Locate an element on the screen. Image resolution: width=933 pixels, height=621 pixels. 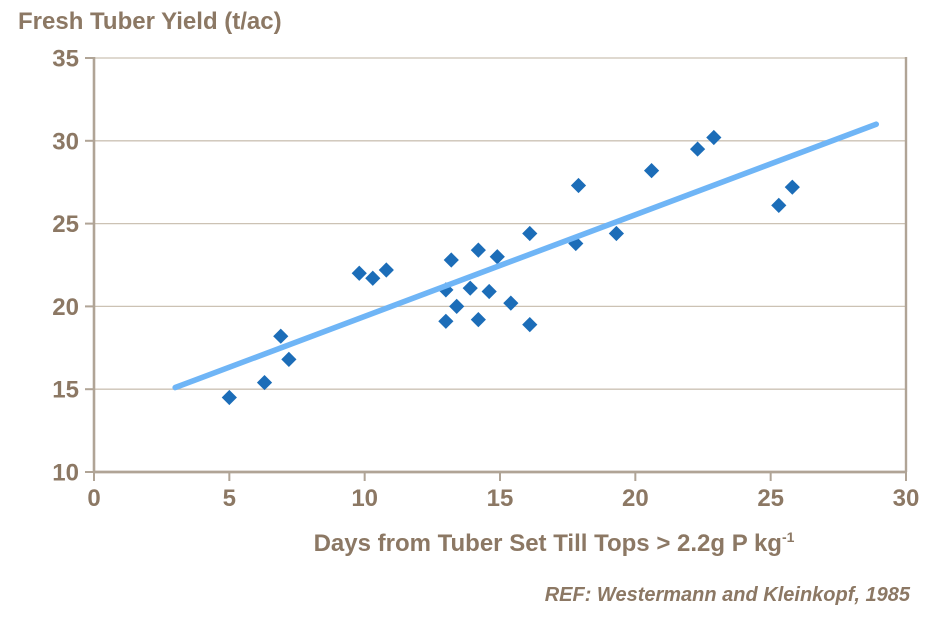
y-tick-label: 10 is located at coordinates (65, 473).